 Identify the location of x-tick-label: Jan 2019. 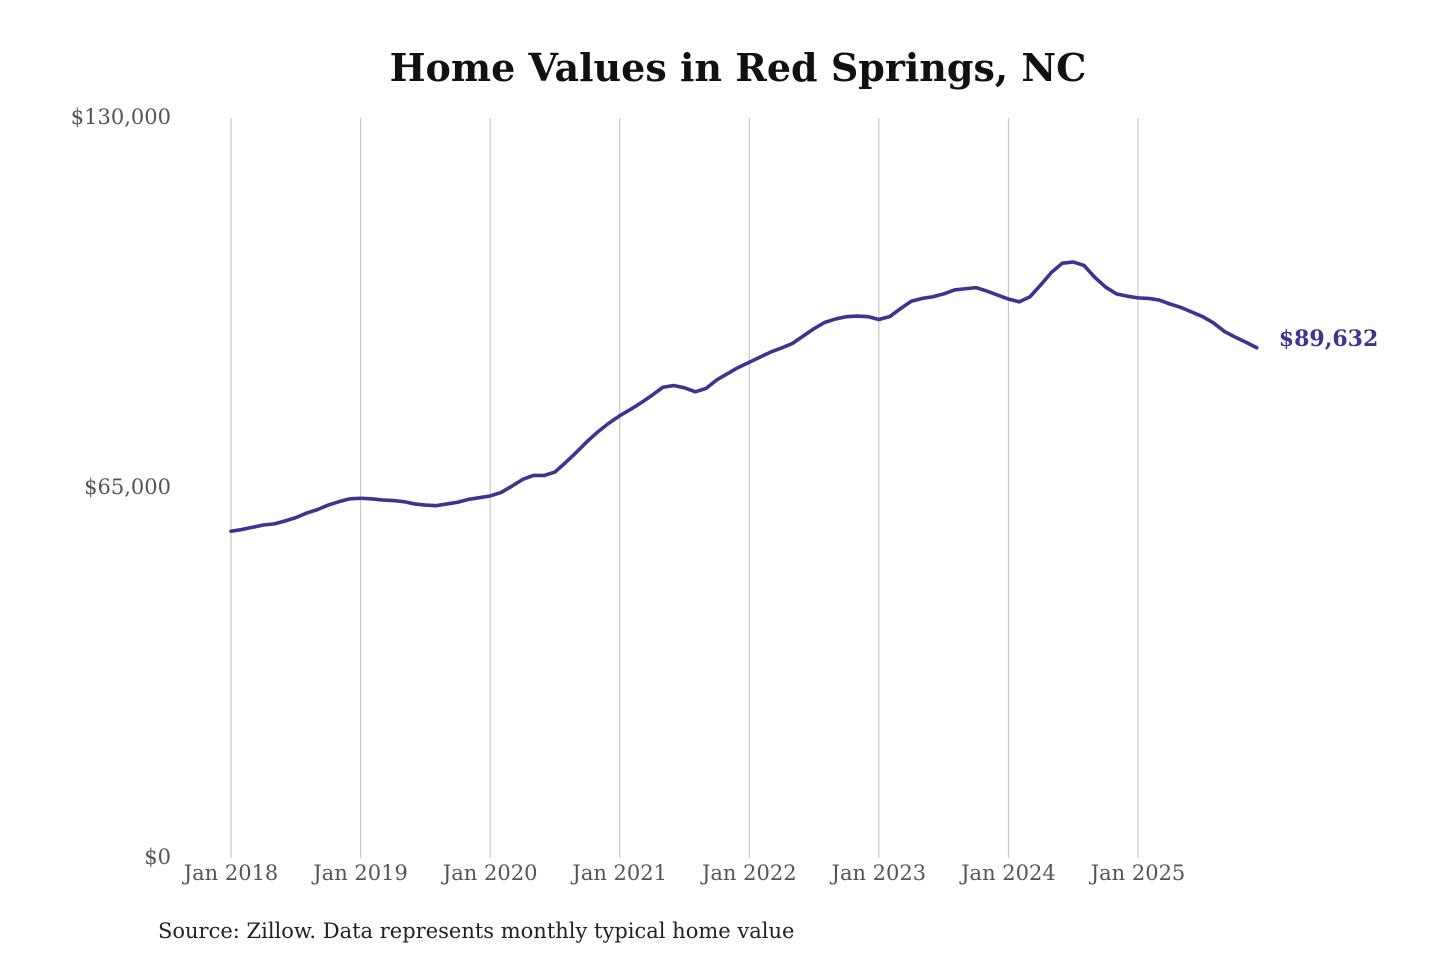
(359, 873).